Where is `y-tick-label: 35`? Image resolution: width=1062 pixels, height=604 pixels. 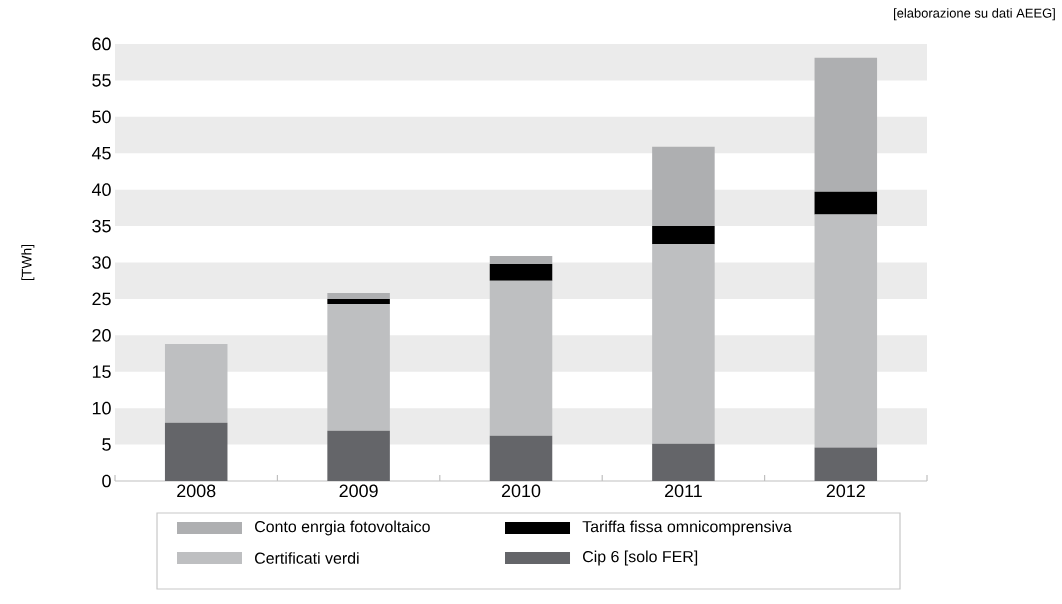
y-tick-label: 35 is located at coordinates (101, 226).